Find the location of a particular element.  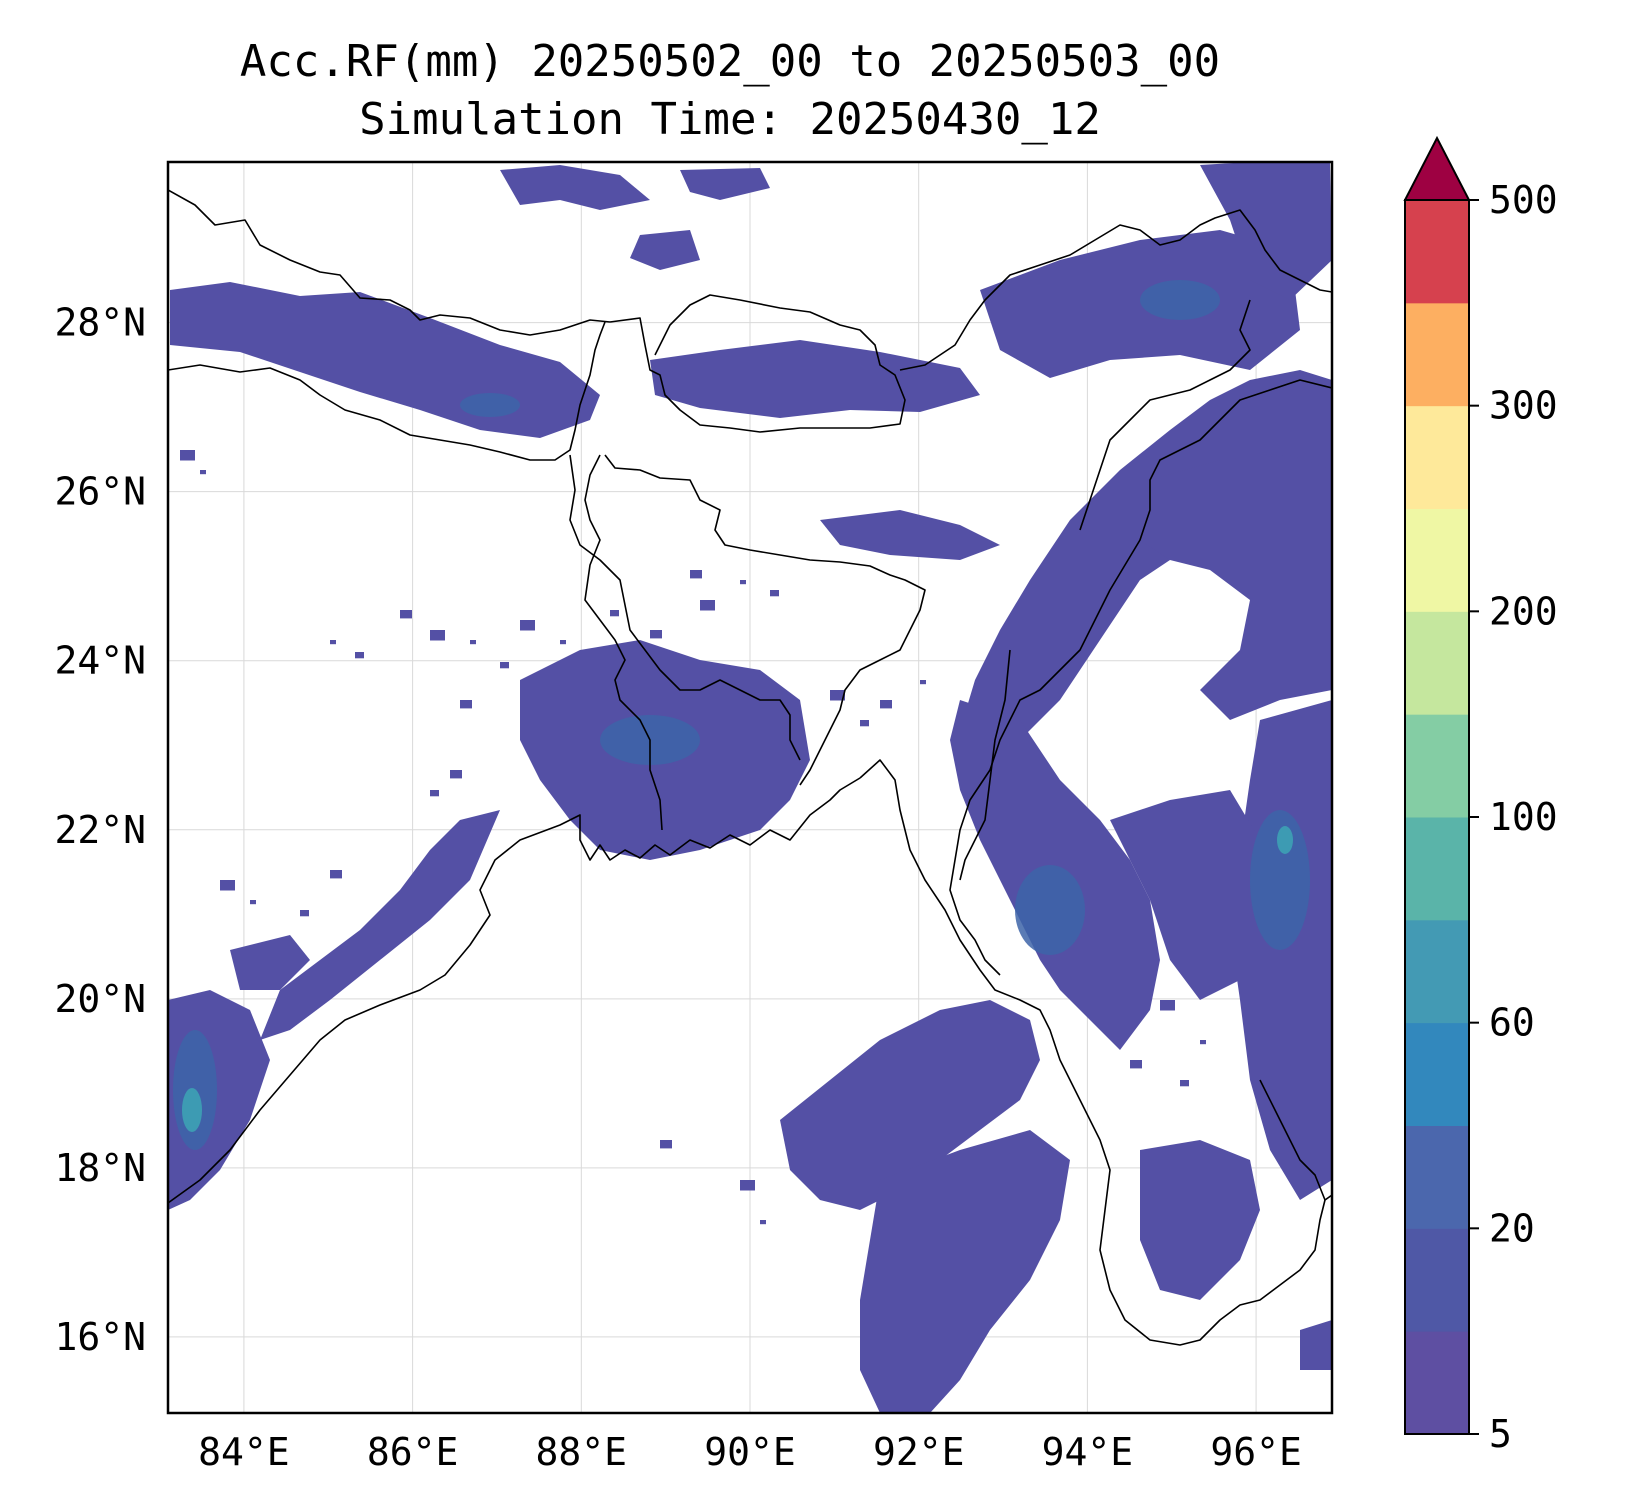

colorbar-tick-label: 100 is located at coordinates (1523, 817).